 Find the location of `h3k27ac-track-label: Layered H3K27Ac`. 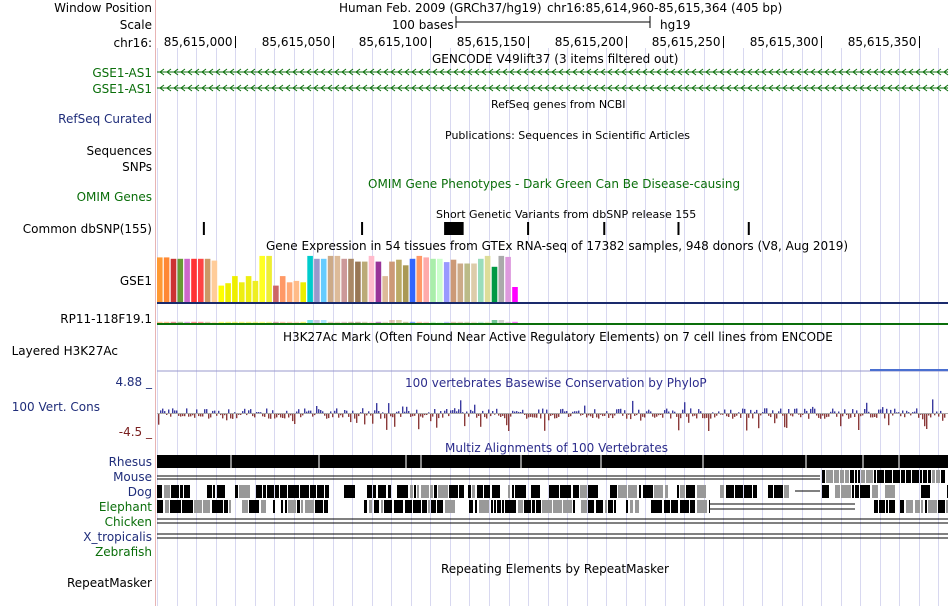

h3k27ac-track-label: Layered H3K27Ac is located at coordinates (64, 351).